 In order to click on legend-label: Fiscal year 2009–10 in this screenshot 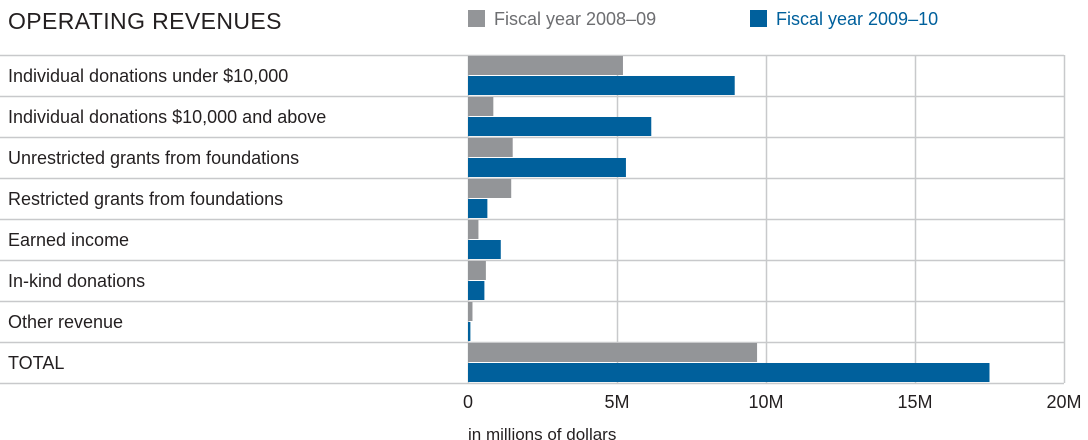, I will do `click(857, 19)`.